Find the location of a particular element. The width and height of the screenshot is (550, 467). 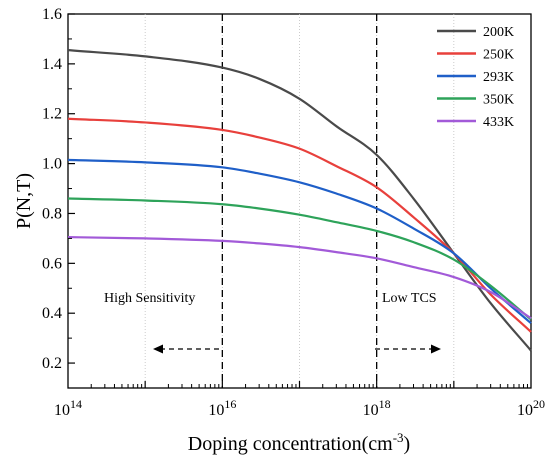

y-axis-title: P(N,T) is located at coordinates (24, 201).